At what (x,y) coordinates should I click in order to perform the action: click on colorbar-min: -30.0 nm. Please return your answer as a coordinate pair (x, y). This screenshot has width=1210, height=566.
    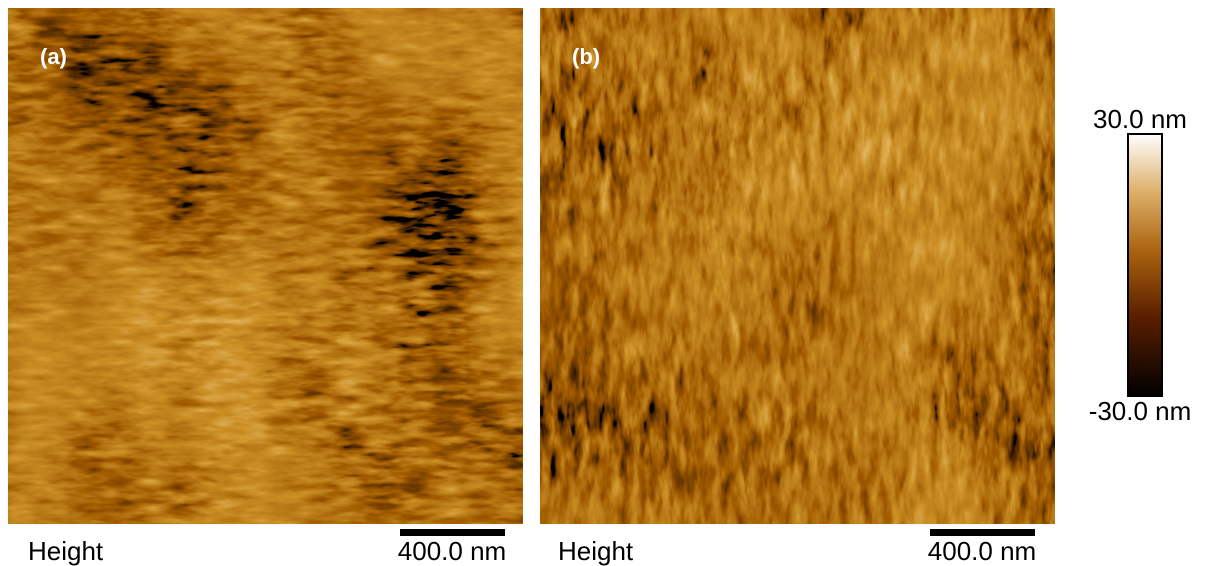
    Looking at the image, I should click on (1140, 411).